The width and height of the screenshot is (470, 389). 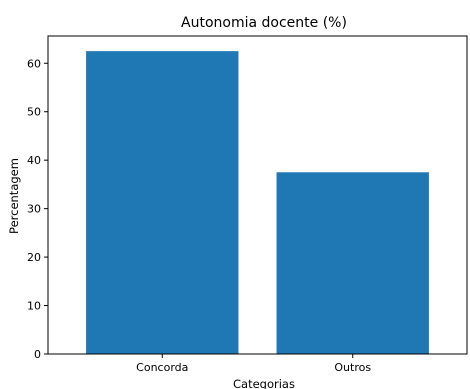 What do you see at coordinates (34, 112) in the screenshot?
I see `y-tick-label-50: 50` at bounding box center [34, 112].